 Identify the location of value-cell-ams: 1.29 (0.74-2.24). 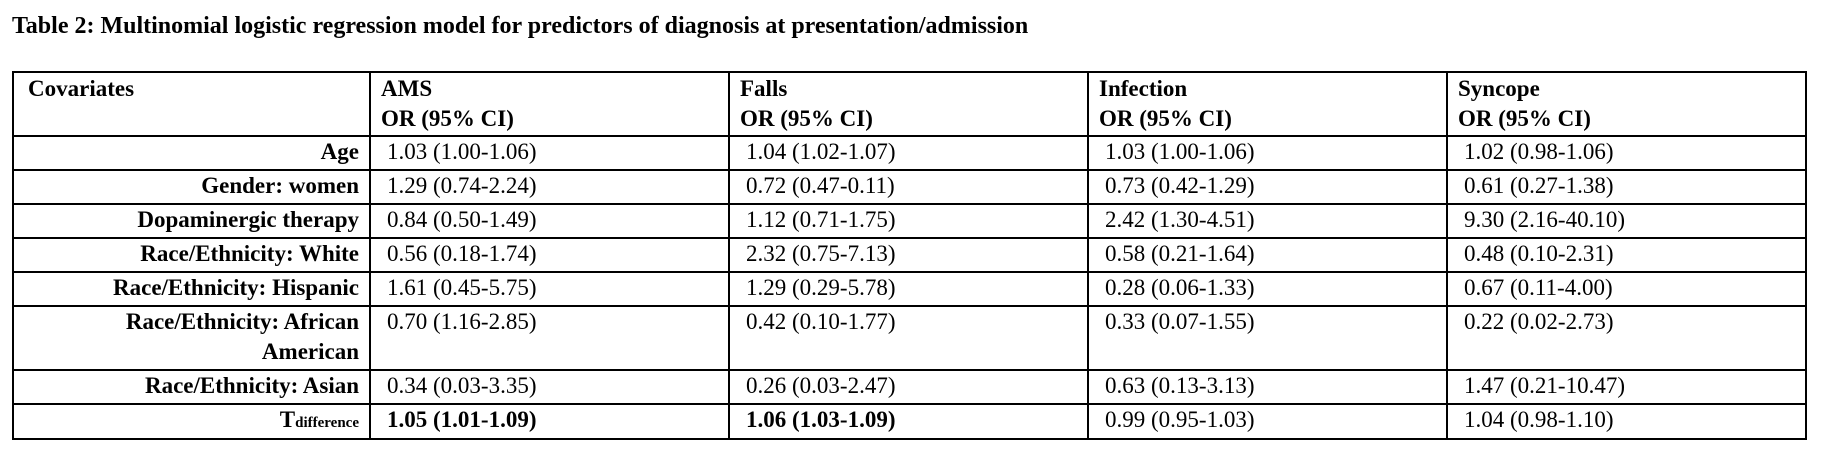
(549, 187).